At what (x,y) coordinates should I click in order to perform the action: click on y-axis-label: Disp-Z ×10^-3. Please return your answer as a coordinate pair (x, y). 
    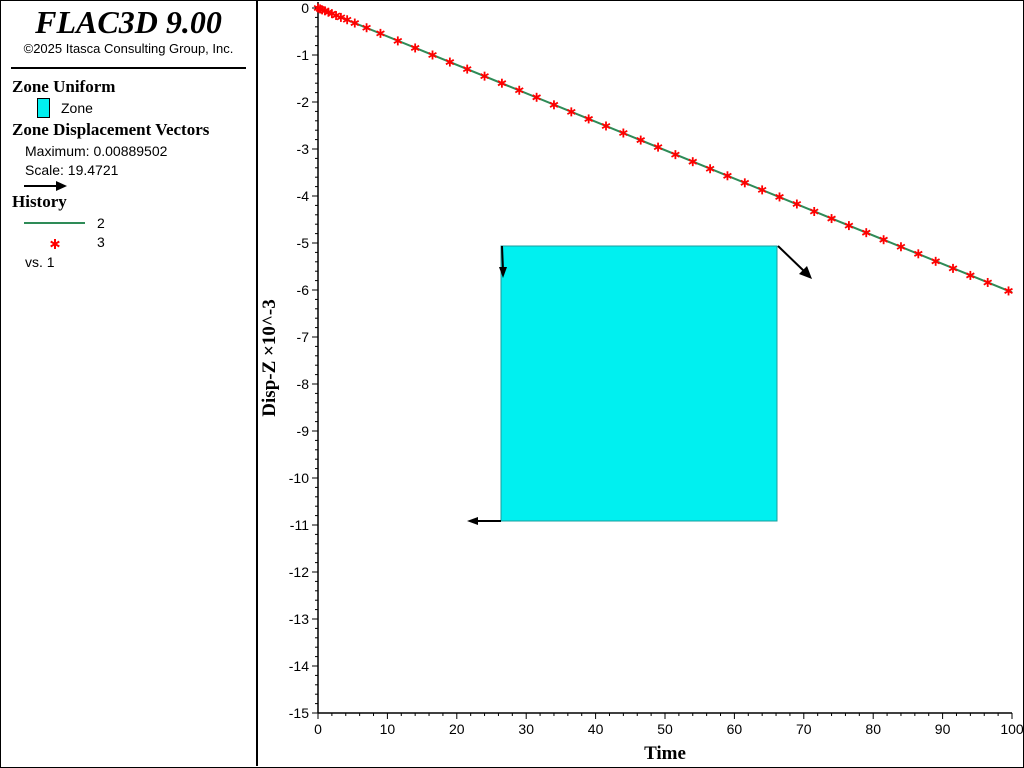
    Looking at the image, I should click on (269, 357).